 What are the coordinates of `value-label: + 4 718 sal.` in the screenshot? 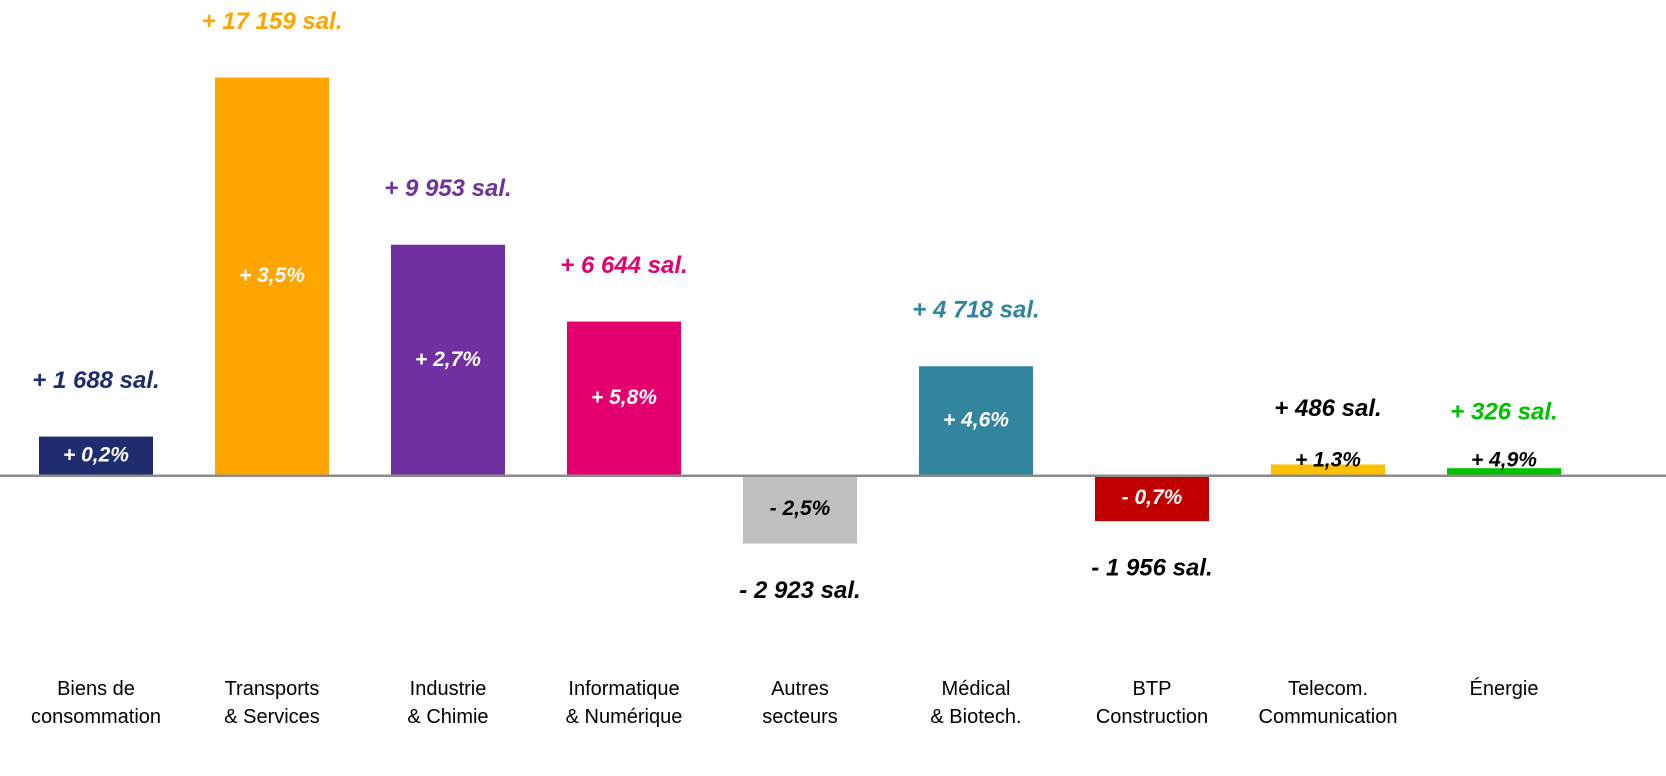 It's located at (975, 310).